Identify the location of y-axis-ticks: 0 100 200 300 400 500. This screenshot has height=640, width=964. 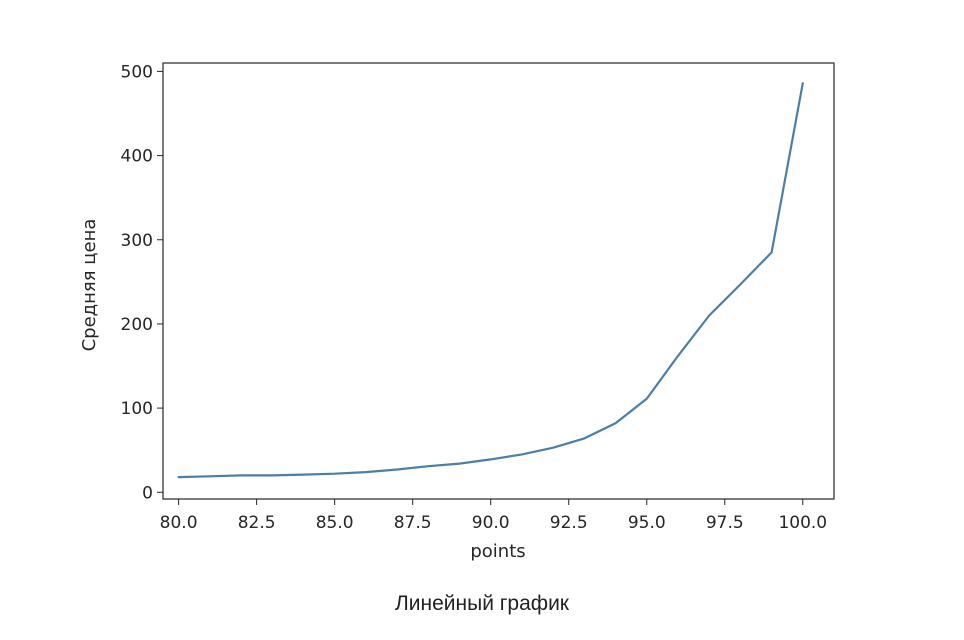
(142, 282).